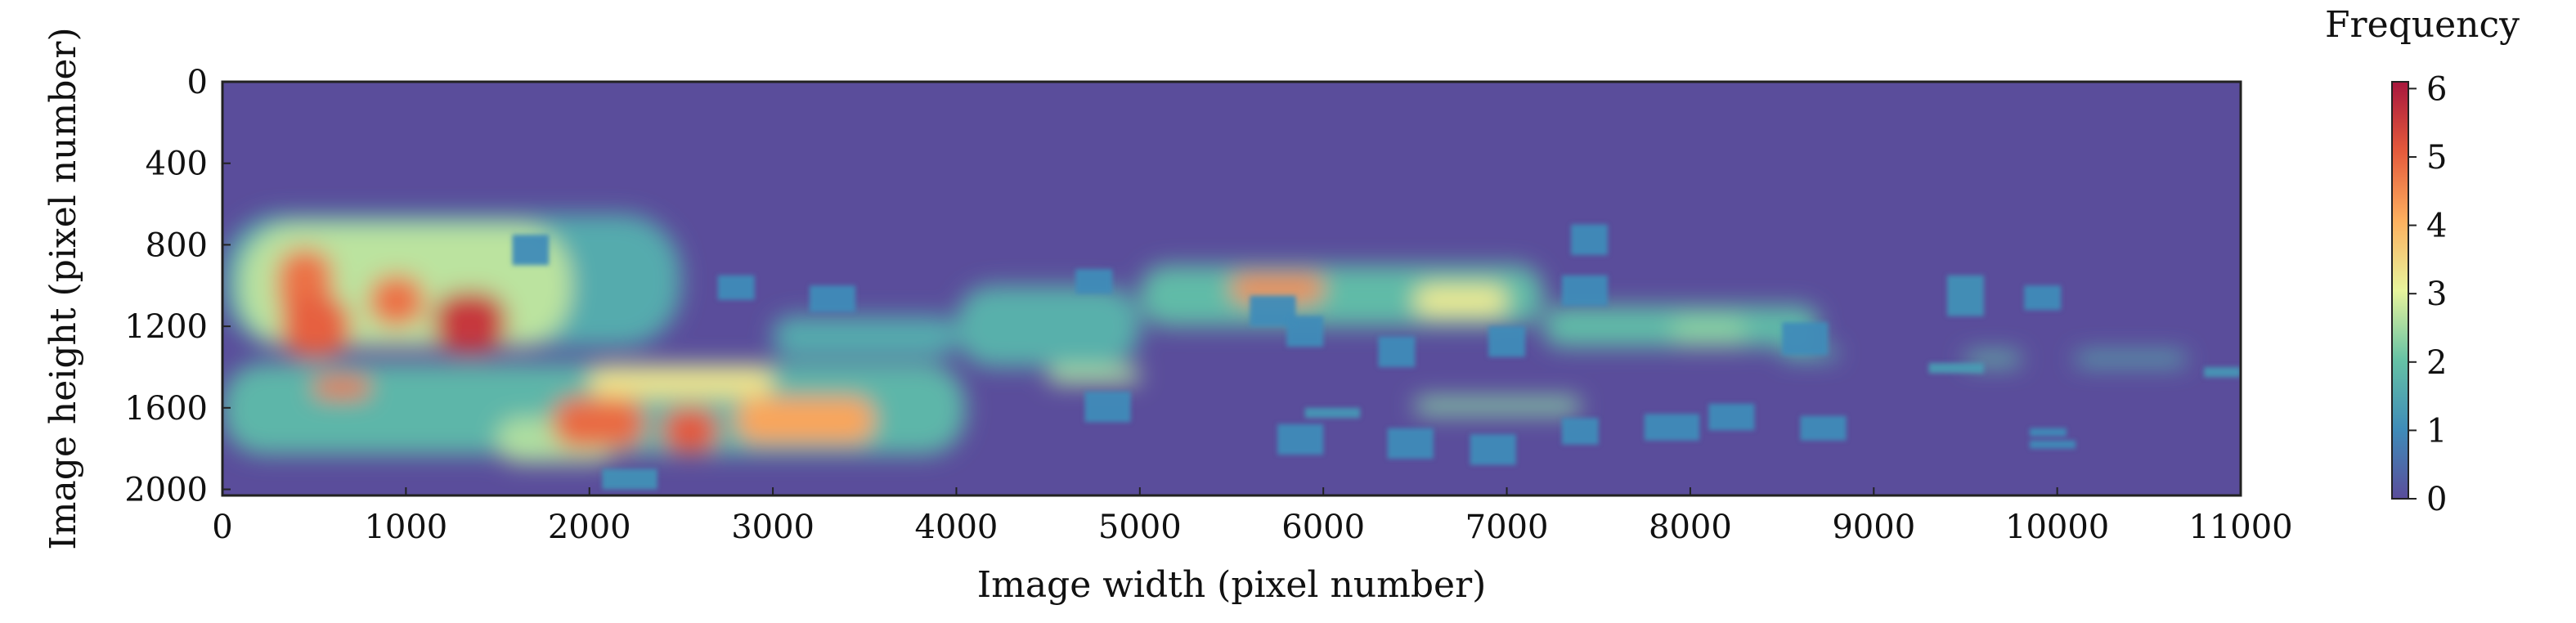  What do you see at coordinates (2436, 89) in the screenshot?
I see `colorbar-tick-label: 6` at bounding box center [2436, 89].